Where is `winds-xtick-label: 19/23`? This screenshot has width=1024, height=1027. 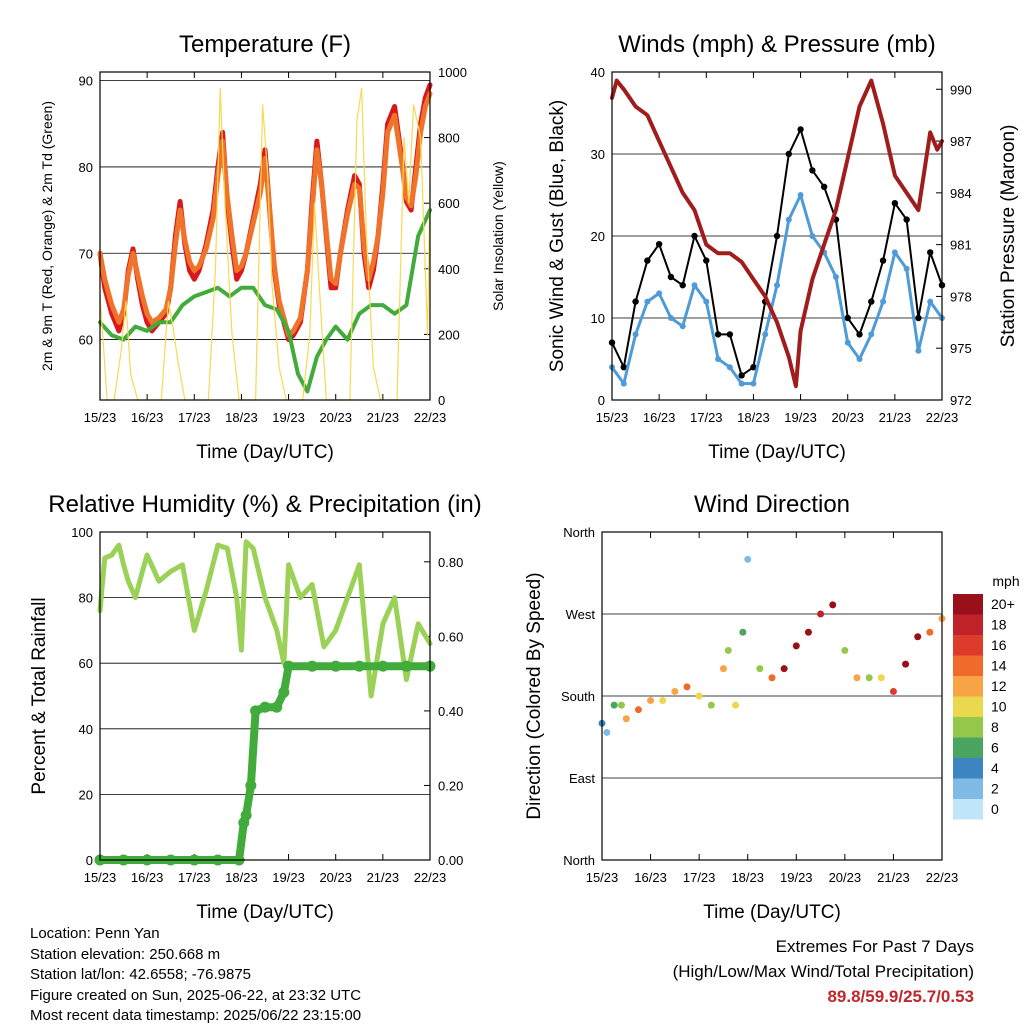 winds-xtick-label: 19/23 is located at coordinates (800, 417).